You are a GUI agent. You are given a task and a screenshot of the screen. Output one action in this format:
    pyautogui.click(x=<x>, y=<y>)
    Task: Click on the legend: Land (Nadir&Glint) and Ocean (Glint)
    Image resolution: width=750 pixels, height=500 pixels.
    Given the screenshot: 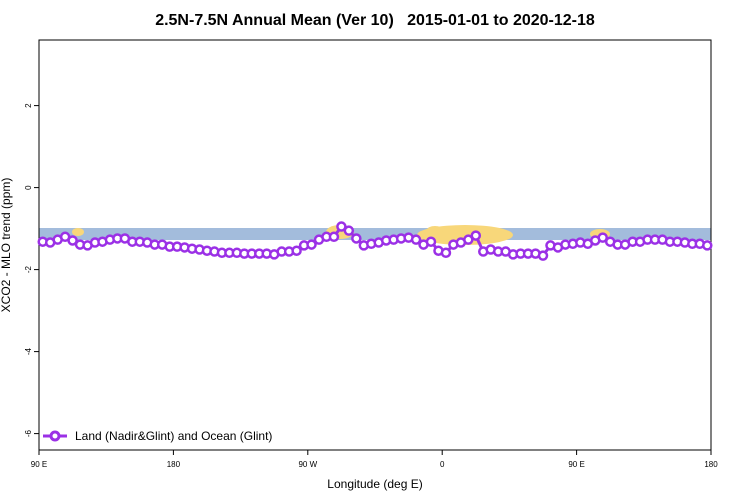 What is the action you would take?
    pyautogui.click(x=157, y=436)
    